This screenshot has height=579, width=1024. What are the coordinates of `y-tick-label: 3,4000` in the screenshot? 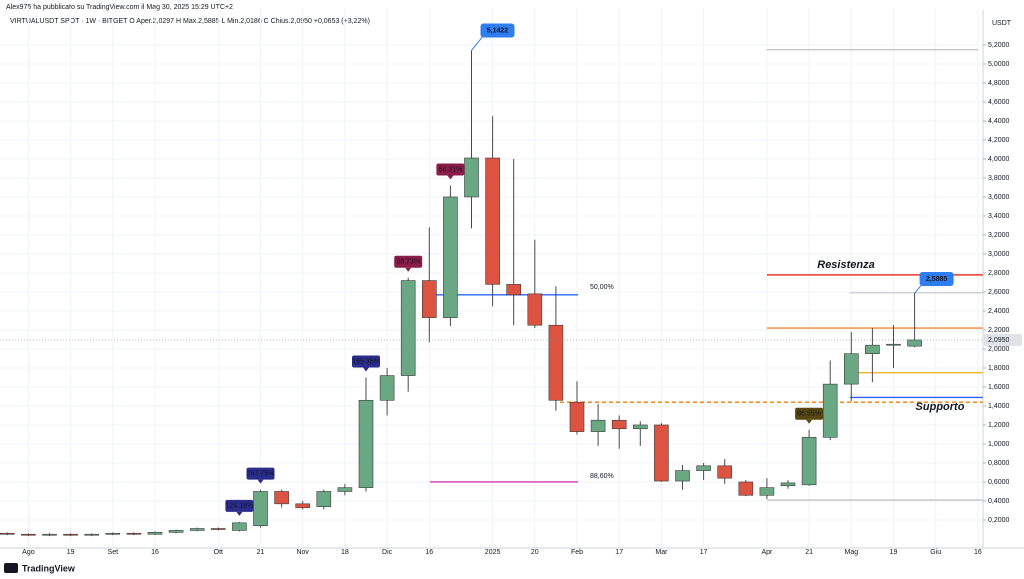 It's located at (999, 216).